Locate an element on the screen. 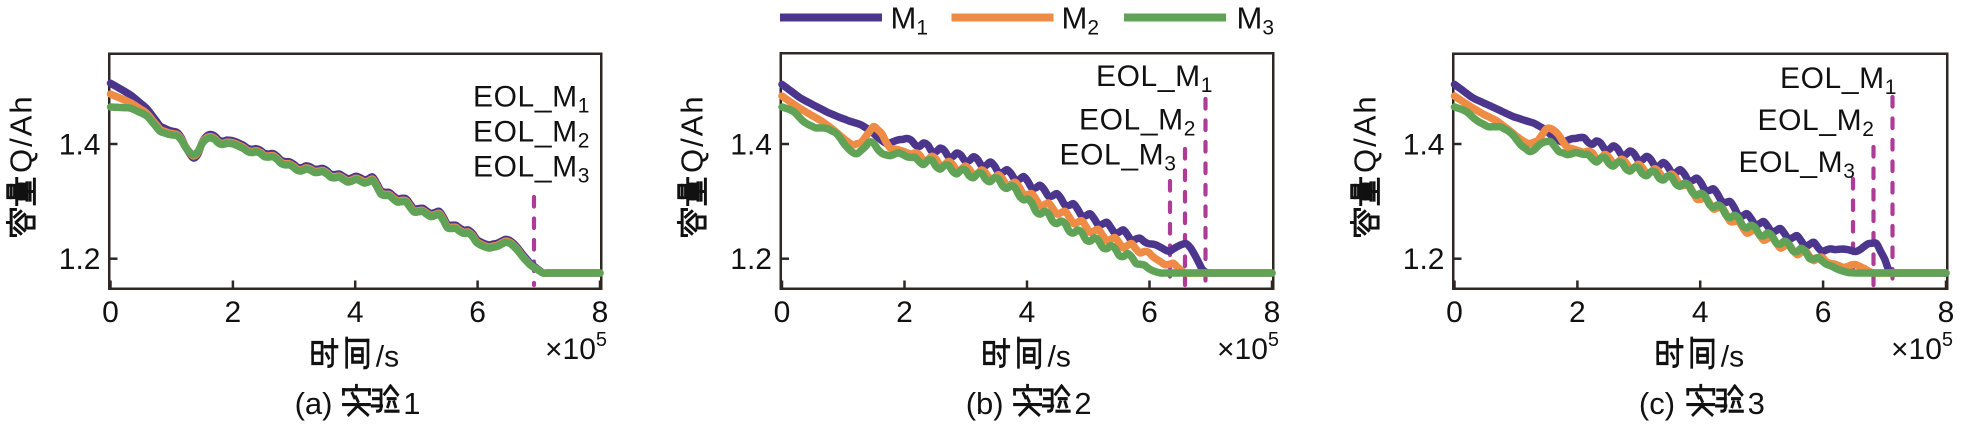 This screenshot has width=1966, height=429. svg-text: (b) is located at coordinates (985, 403).